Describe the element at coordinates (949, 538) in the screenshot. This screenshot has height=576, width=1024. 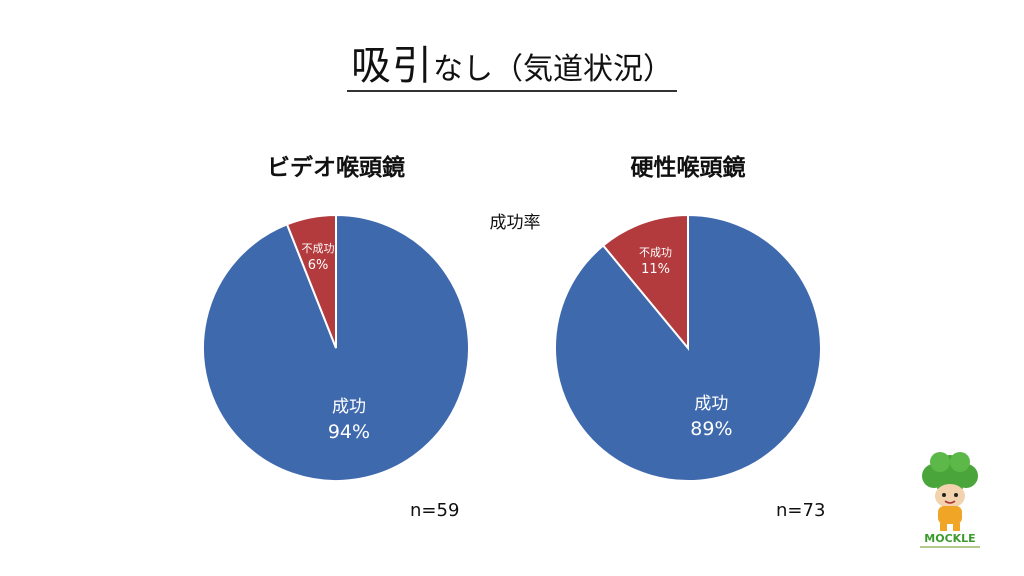
I see `mockle-logo-text: MOCKLE` at that location.